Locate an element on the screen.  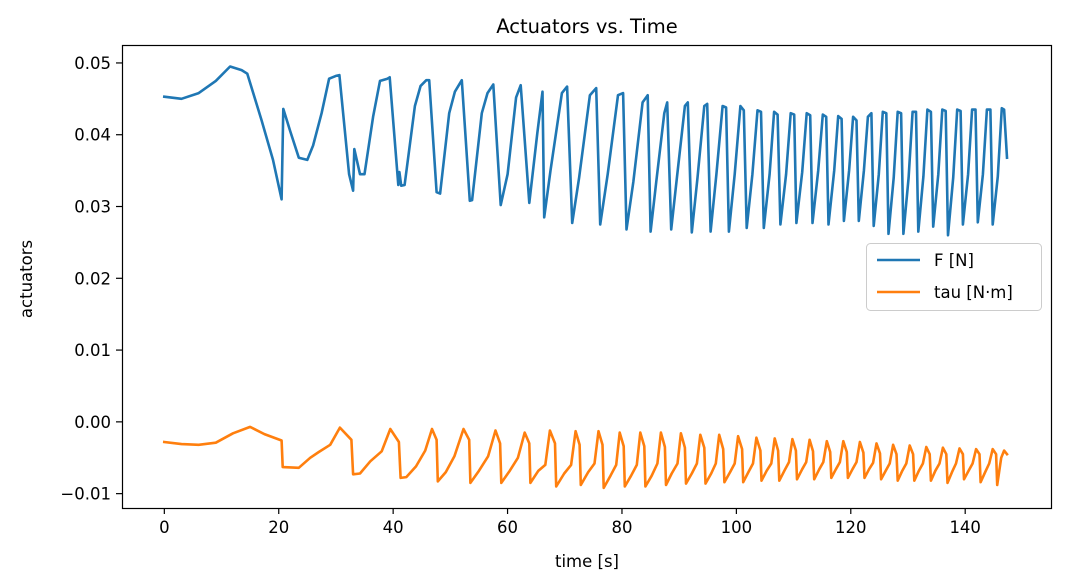
x-tick-label: 100 is located at coordinates (737, 527).